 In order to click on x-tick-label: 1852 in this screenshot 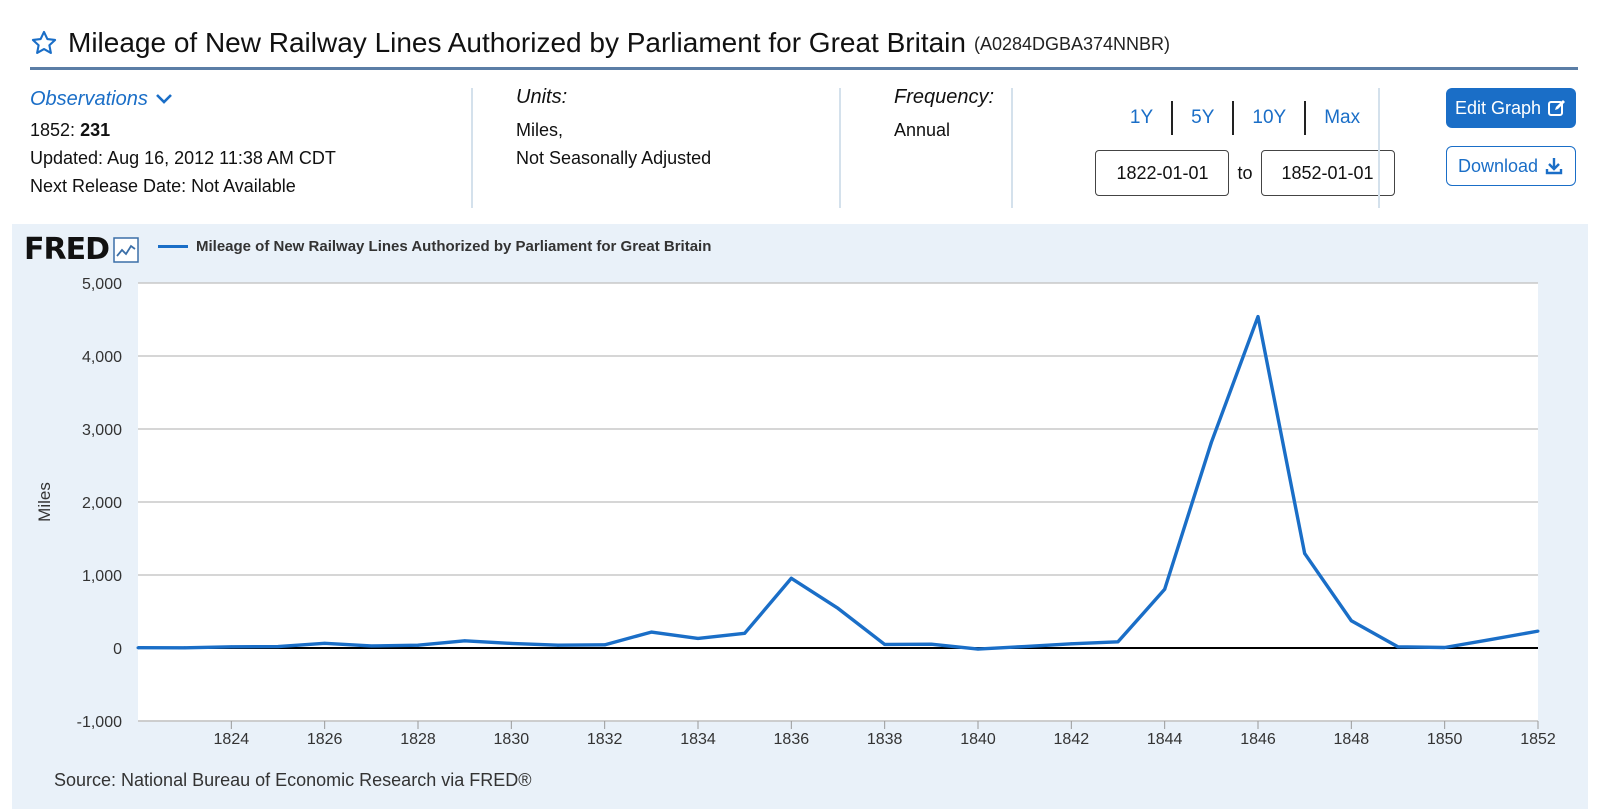, I will do `click(1538, 739)`.